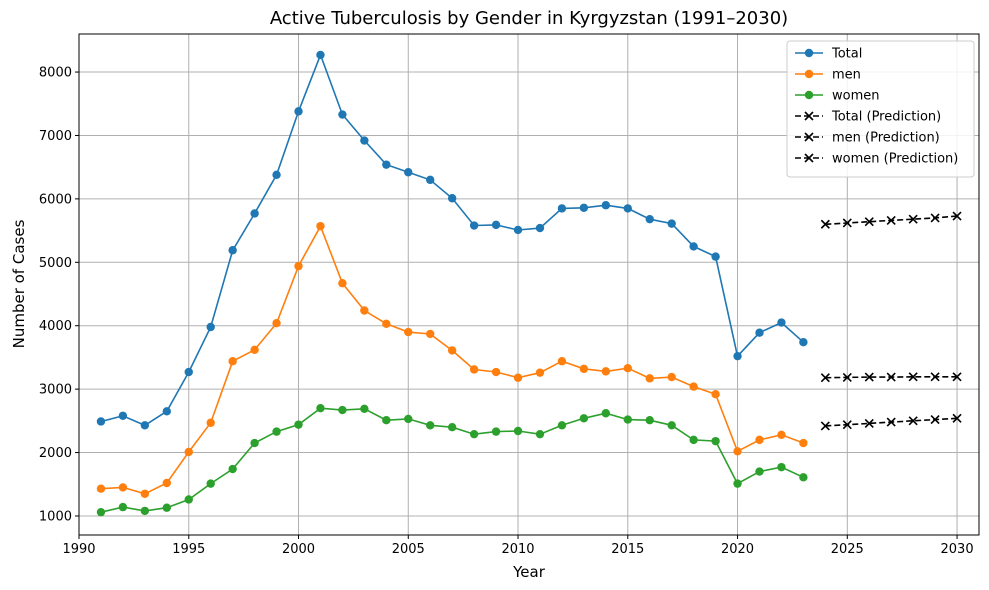 The width and height of the screenshot is (989, 590). What do you see at coordinates (846, 75) in the screenshot?
I see `legend-label: men` at bounding box center [846, 75].